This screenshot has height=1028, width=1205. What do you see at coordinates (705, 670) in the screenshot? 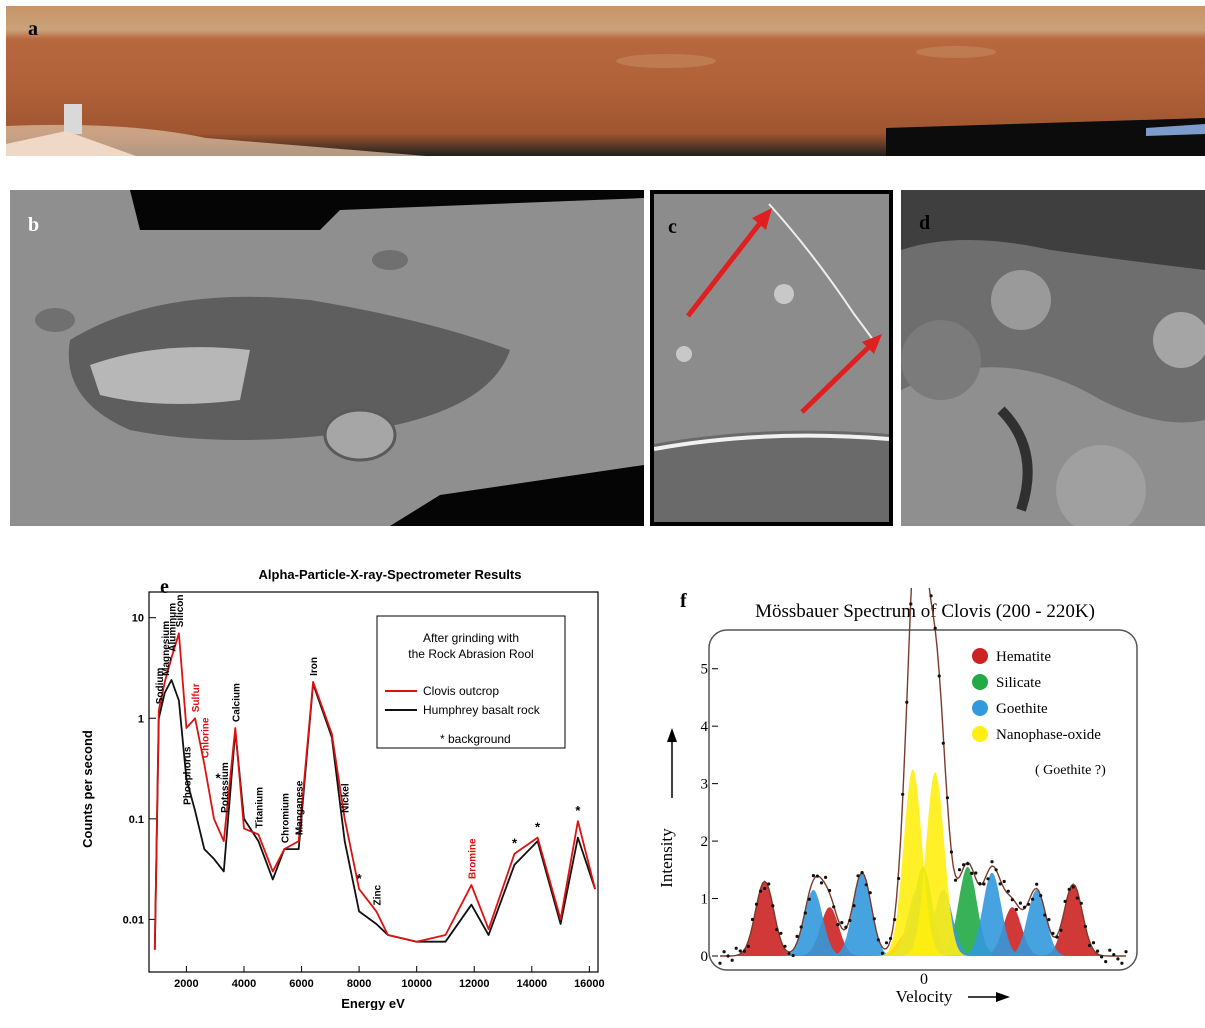
I see `mossbauer-ytick-label: 5` at bounding box center [705, 670].